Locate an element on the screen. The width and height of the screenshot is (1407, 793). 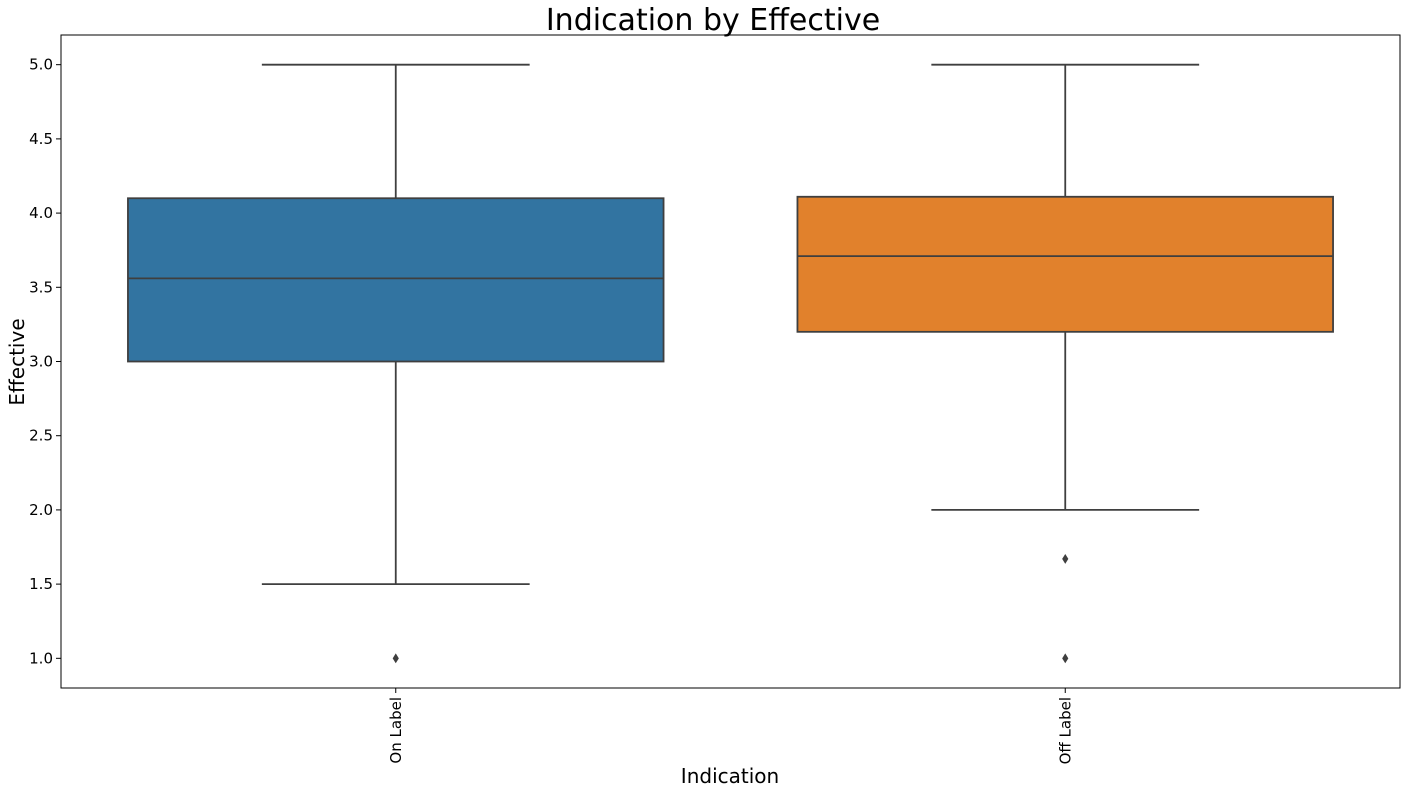
y-tick-label: 2.5 is located at coordinates (41, 436).